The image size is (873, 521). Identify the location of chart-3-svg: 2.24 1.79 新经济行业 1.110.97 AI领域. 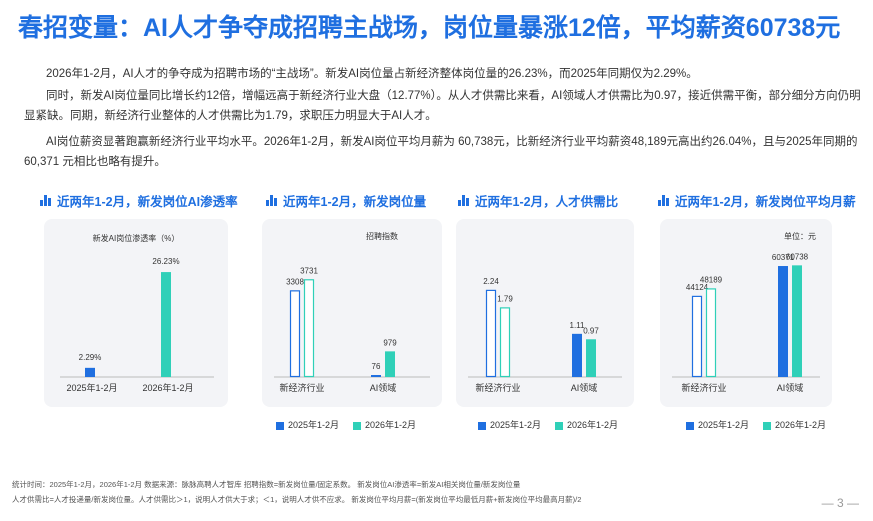
(545, 335).